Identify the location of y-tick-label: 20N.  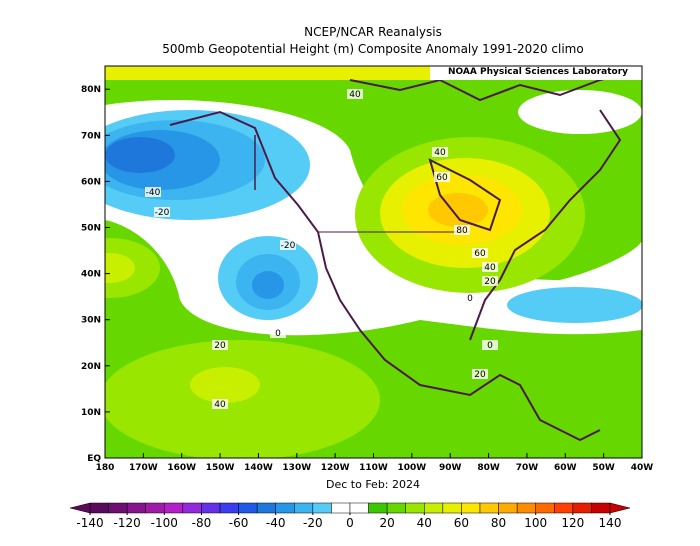
(91, 367).